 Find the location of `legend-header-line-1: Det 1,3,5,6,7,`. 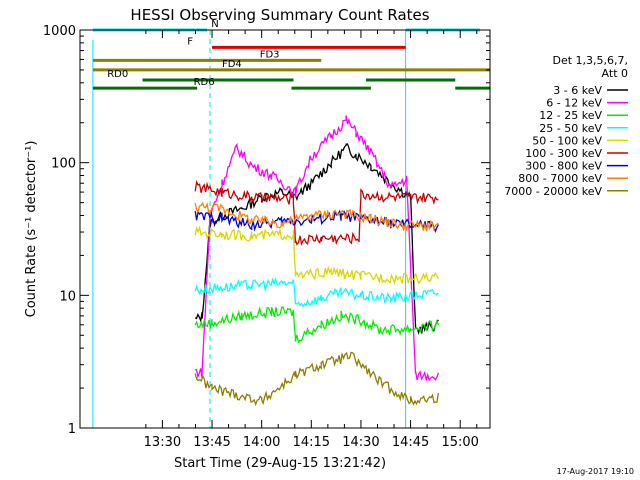

legend-header-line-1: Det 1,3,5,6,7, is located at coordinates (590, 60).